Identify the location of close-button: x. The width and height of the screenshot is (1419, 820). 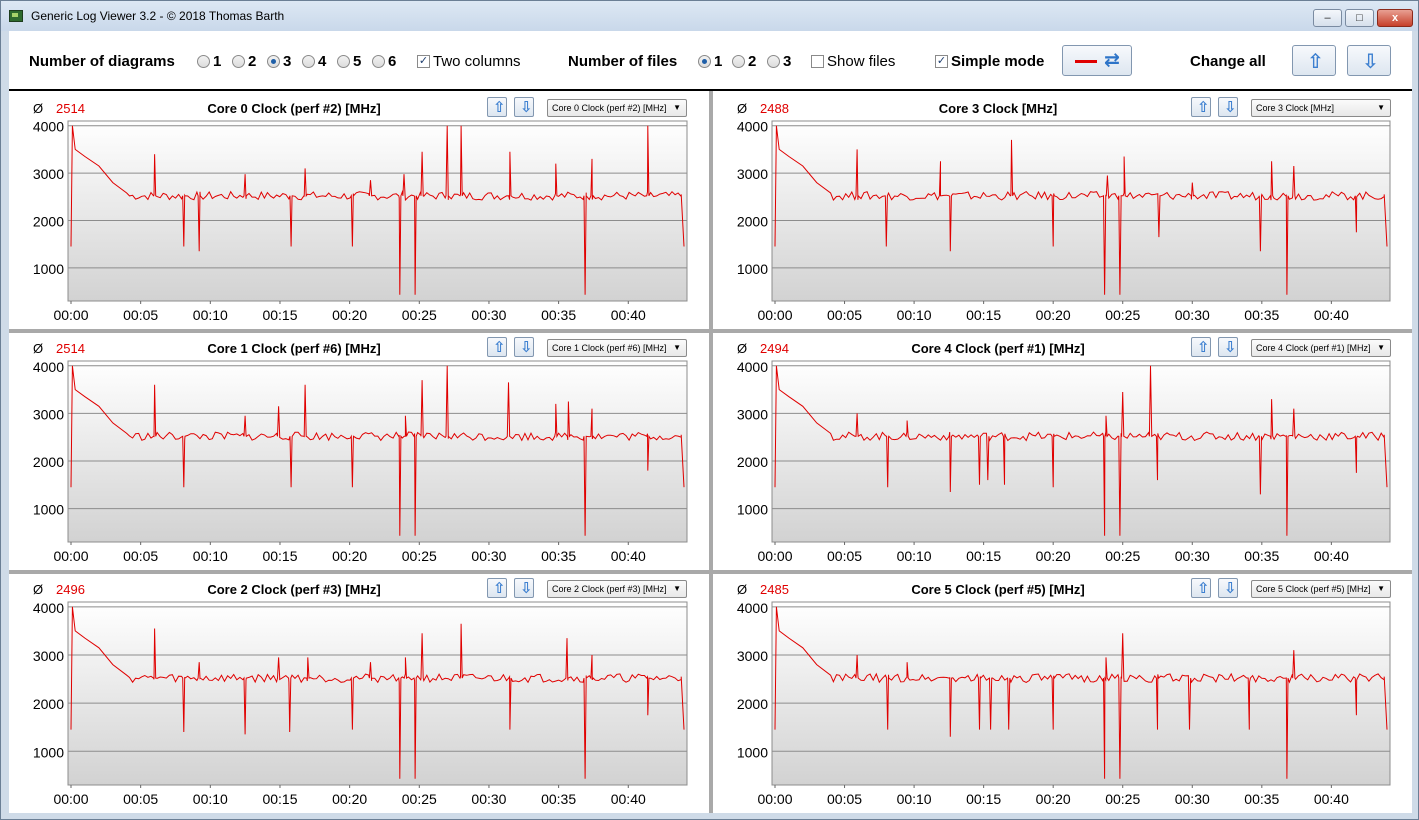
(1395, 18).